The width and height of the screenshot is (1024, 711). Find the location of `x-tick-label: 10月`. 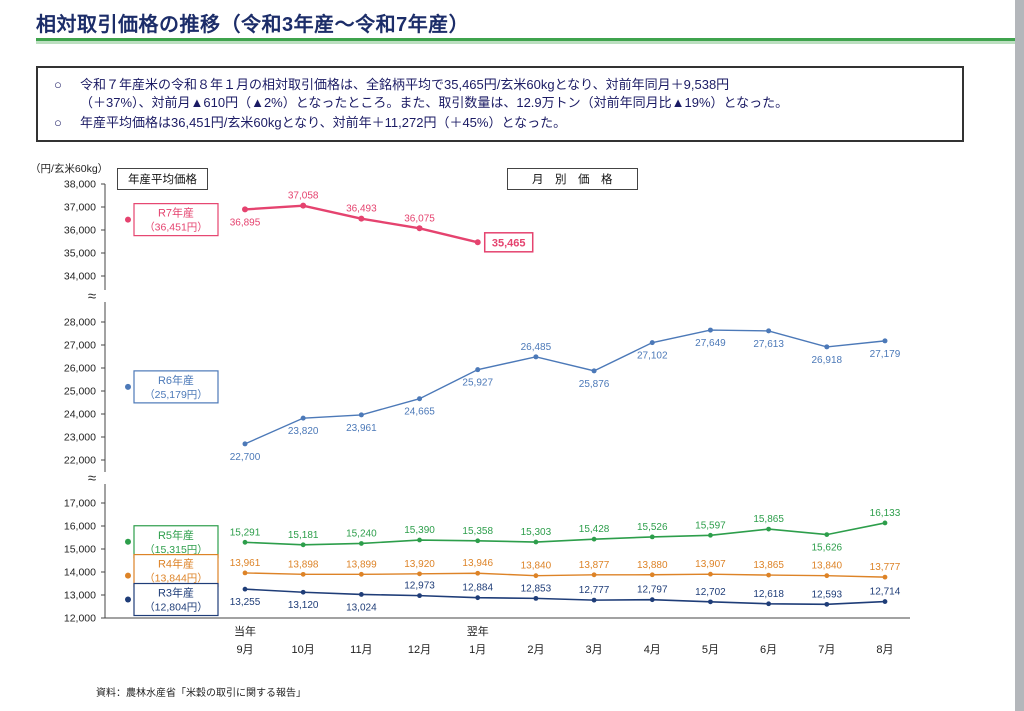

x-tick-label: 10月 is located at coordinates (303, 650).